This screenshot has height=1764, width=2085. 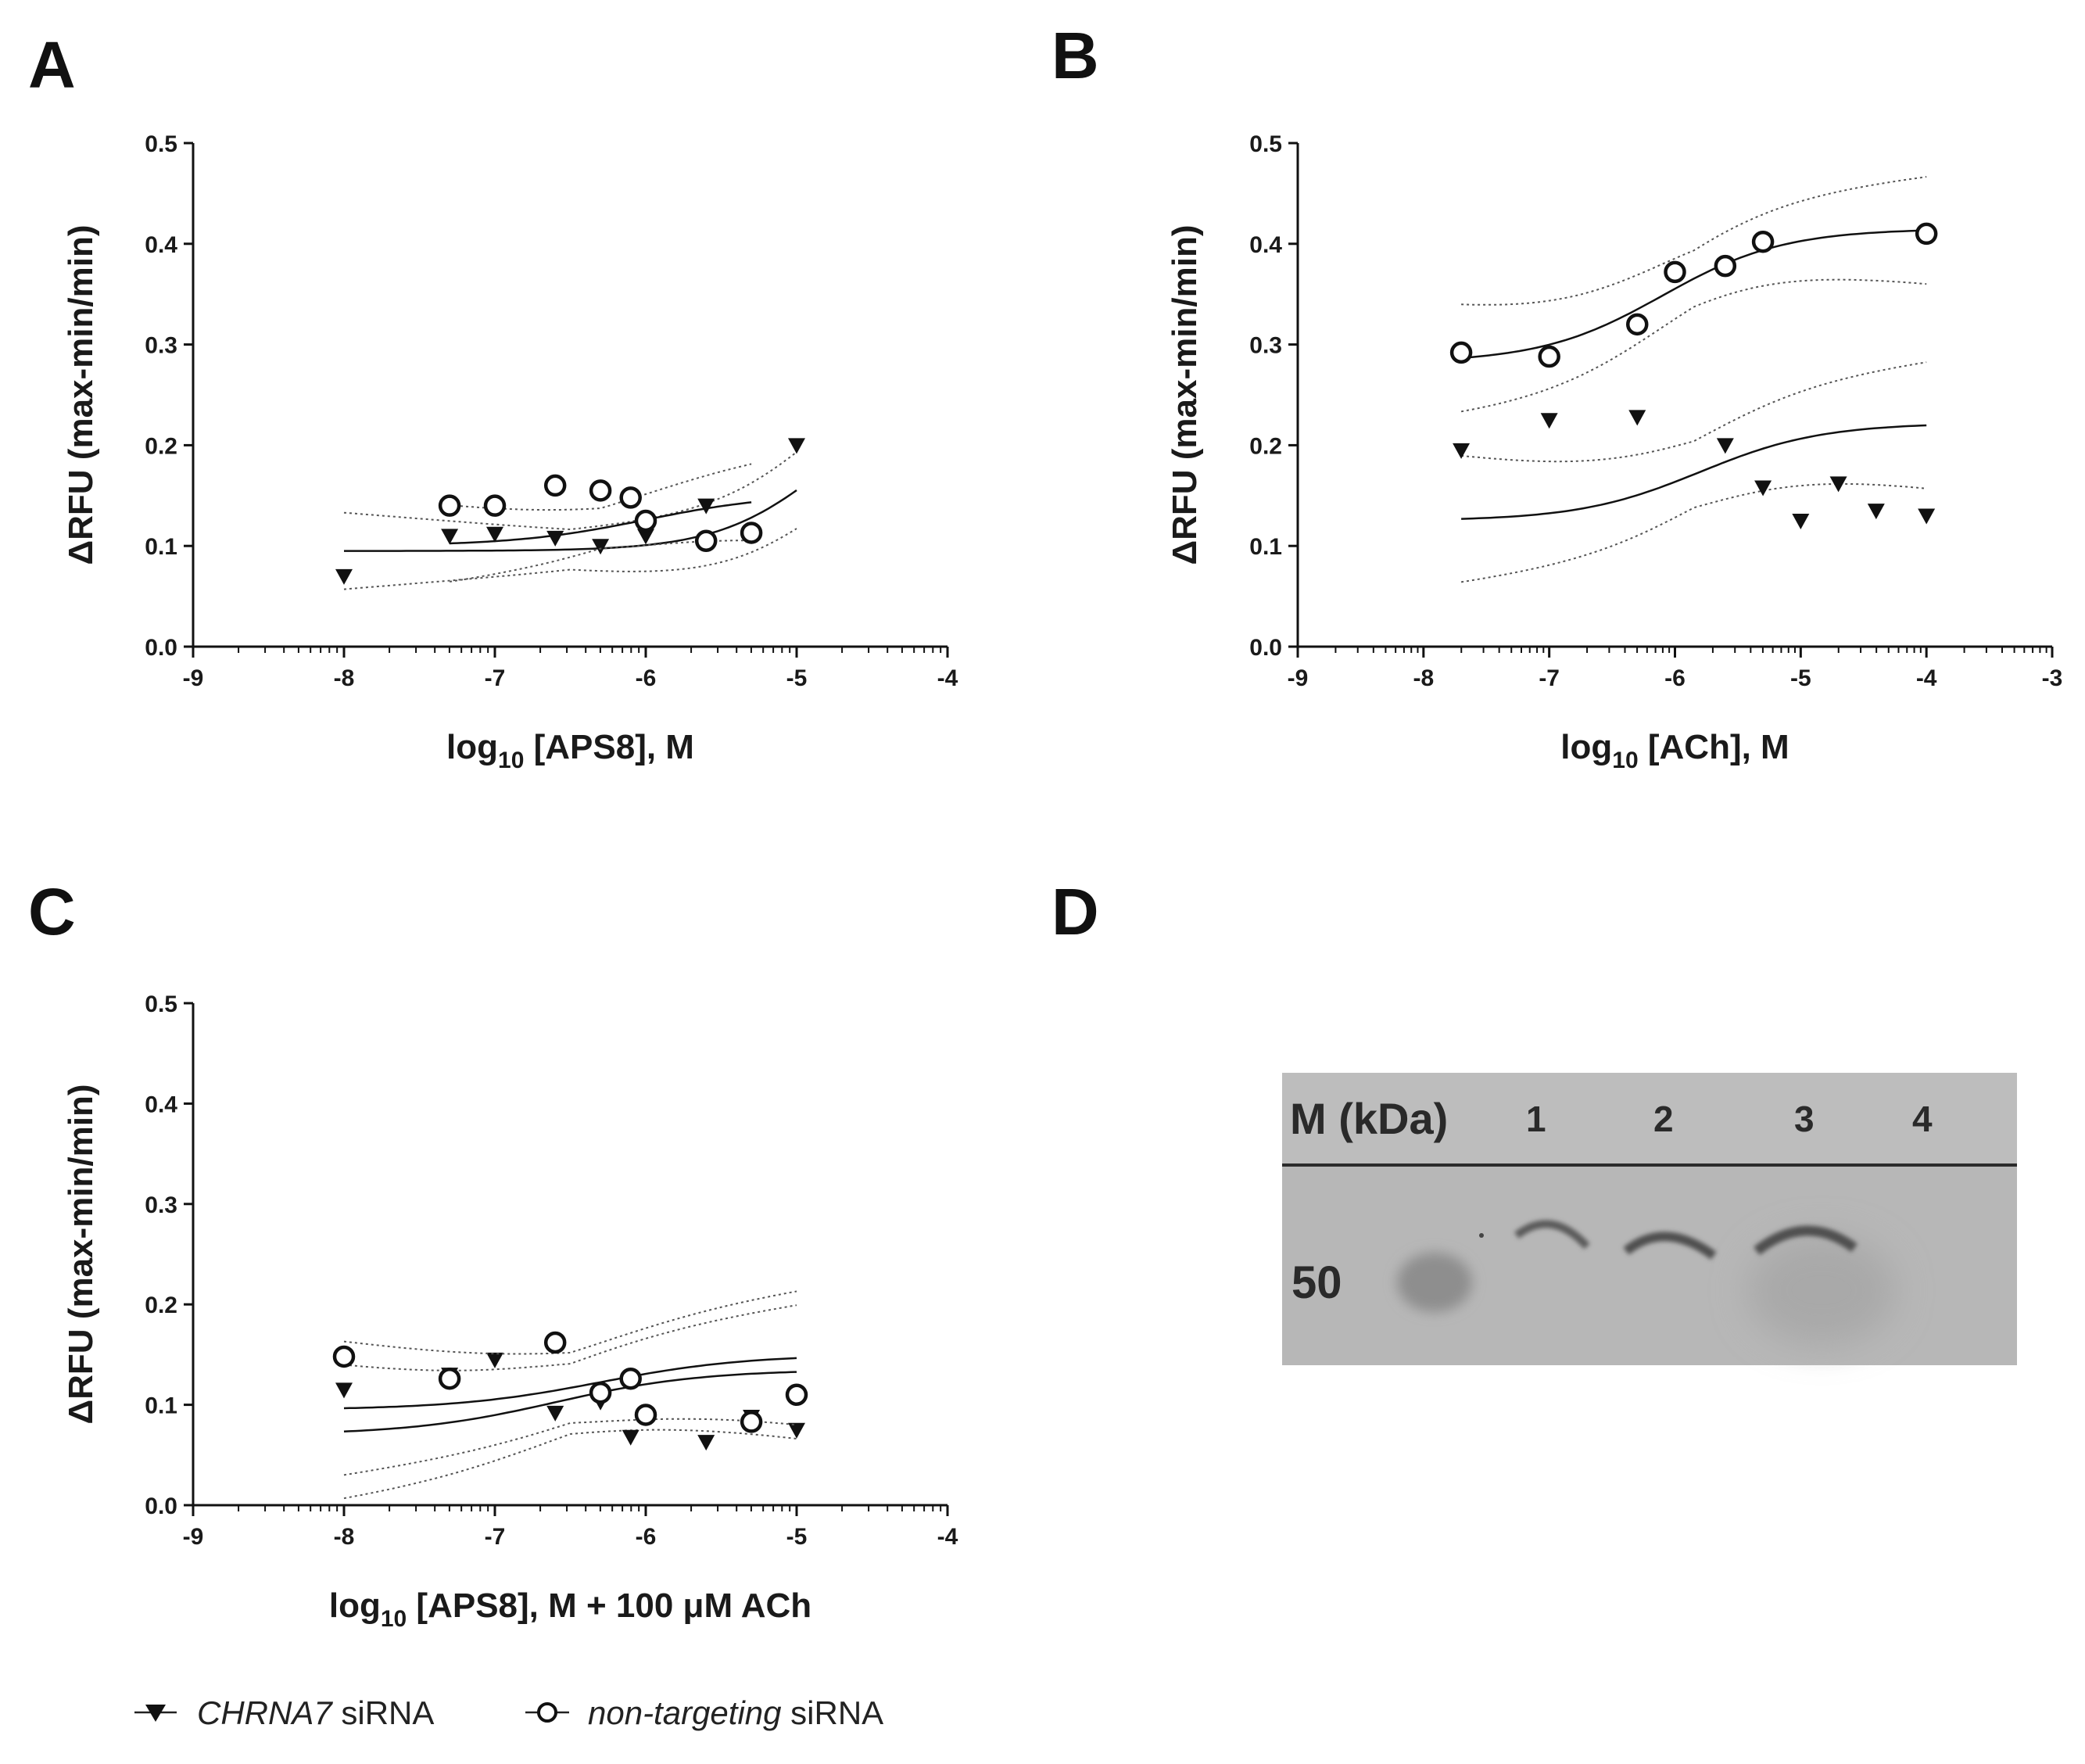 What do you see at coordinates (1369, 1118) in the screenshot?
I see `blot-marker-header: M (kDa)` at bounding box center [1369, 1118].